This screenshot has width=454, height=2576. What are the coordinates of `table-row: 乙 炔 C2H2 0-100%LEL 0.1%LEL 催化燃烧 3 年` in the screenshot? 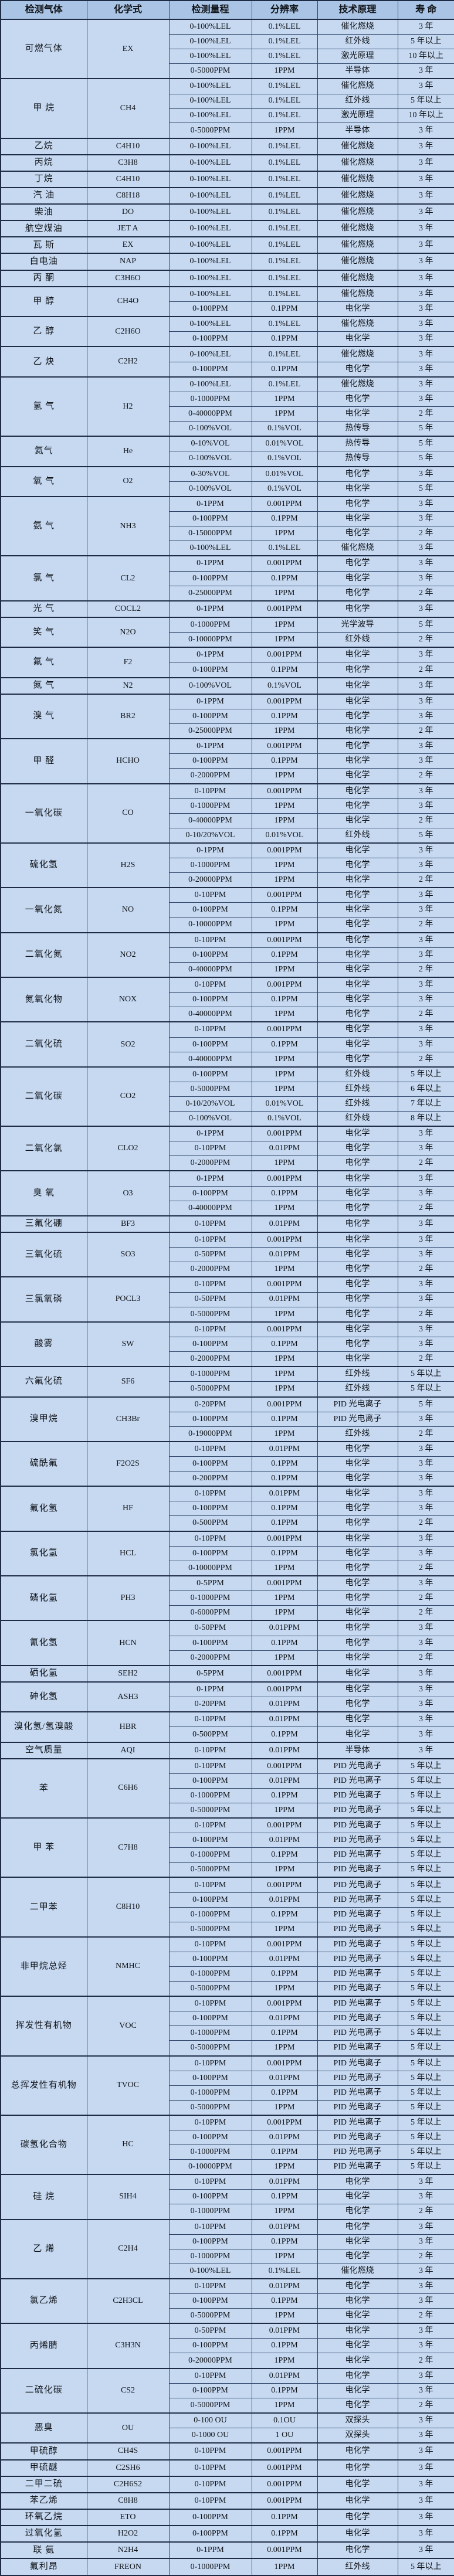 It's located at (227, 362).